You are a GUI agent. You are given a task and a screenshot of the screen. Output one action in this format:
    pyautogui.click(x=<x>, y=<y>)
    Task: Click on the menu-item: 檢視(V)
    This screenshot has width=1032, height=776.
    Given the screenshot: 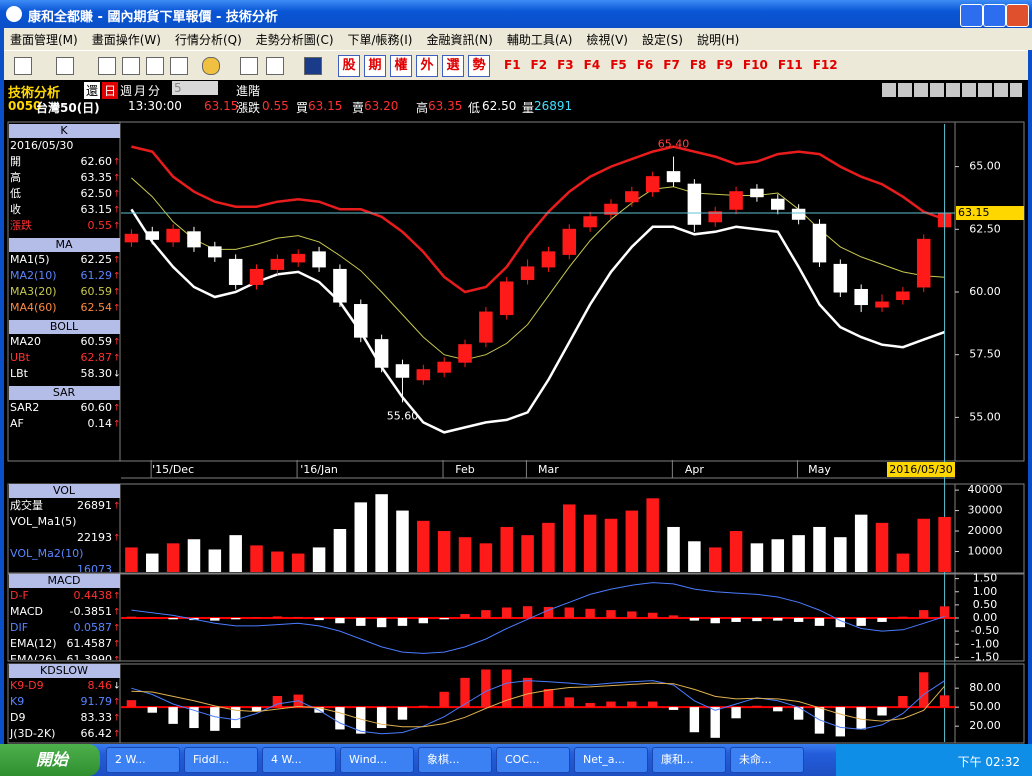 What is the action you would take?
    pyautogui.click(x=607, y=39)
    